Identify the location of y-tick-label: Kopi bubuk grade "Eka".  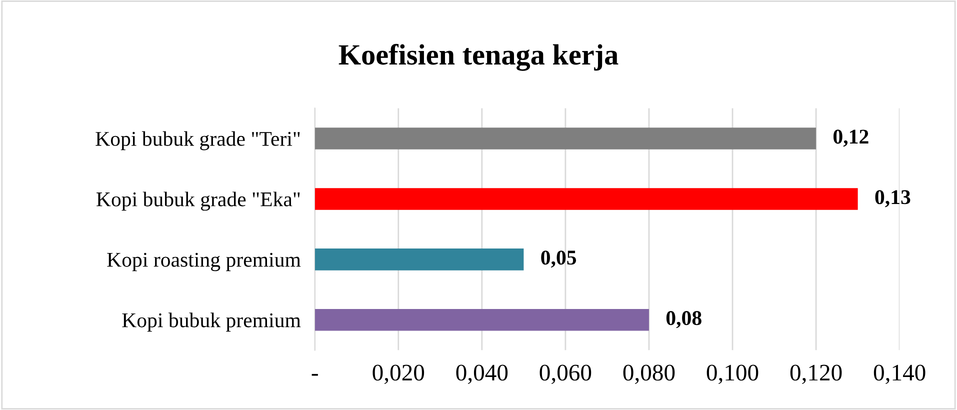
(198, 201).